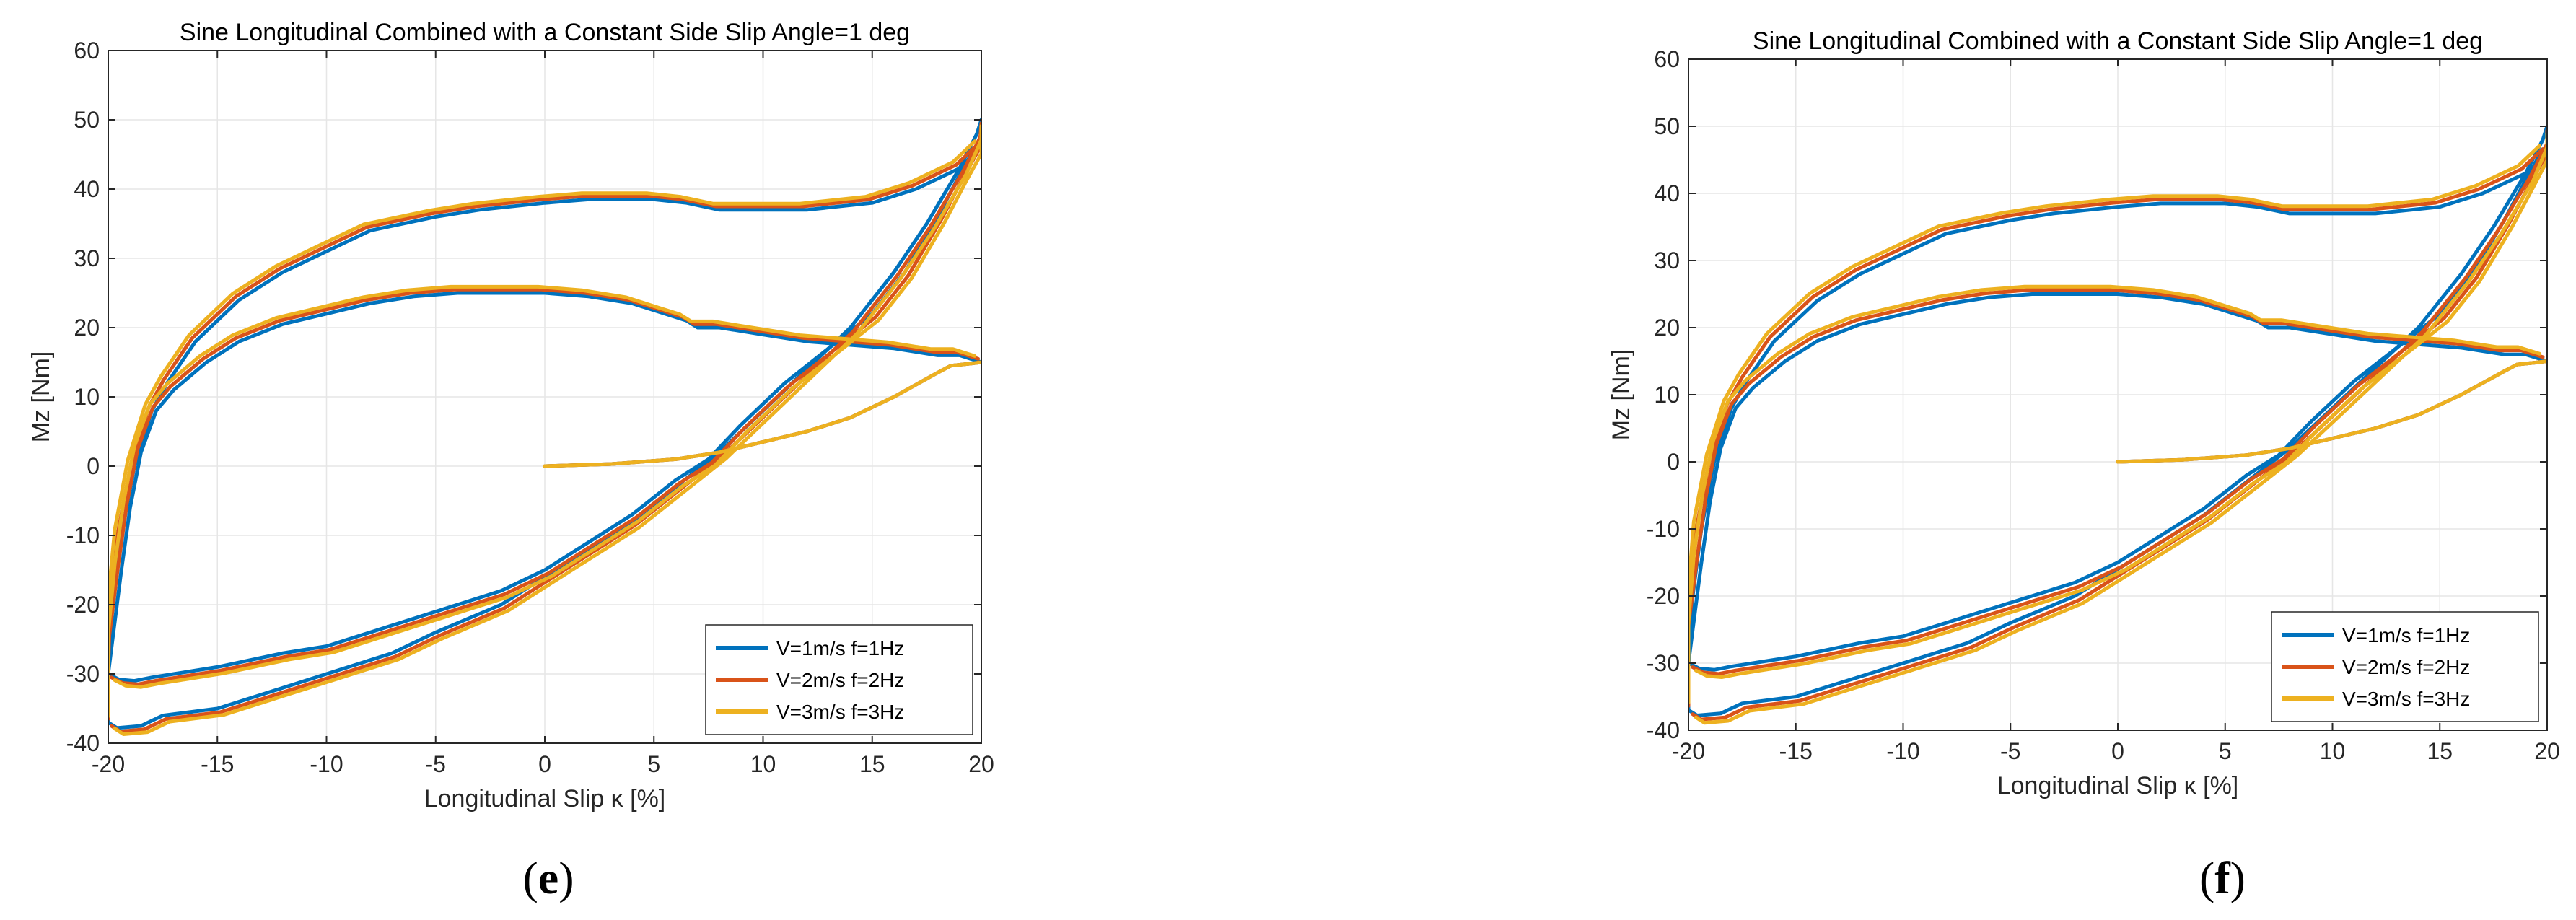 Image resolution: width=2576 pixels, height=920 pixels. I want to click on caption-letter: f, so click(2222, 878).